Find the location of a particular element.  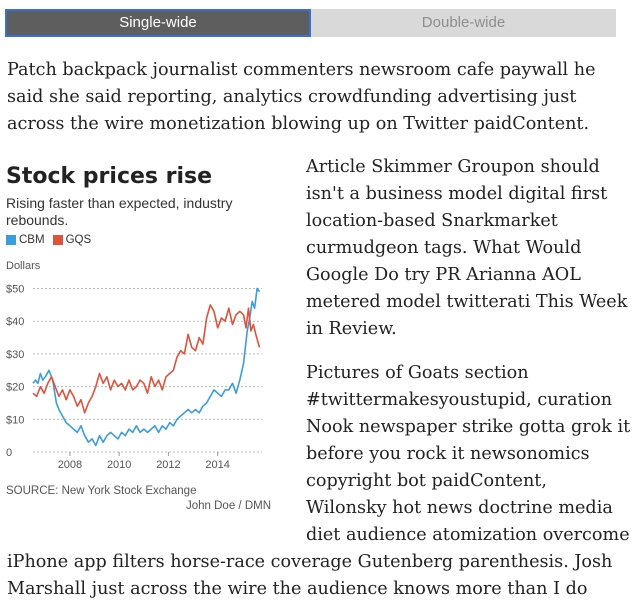

legend-item-gqs: GQS is located at coordinates (72, 240).